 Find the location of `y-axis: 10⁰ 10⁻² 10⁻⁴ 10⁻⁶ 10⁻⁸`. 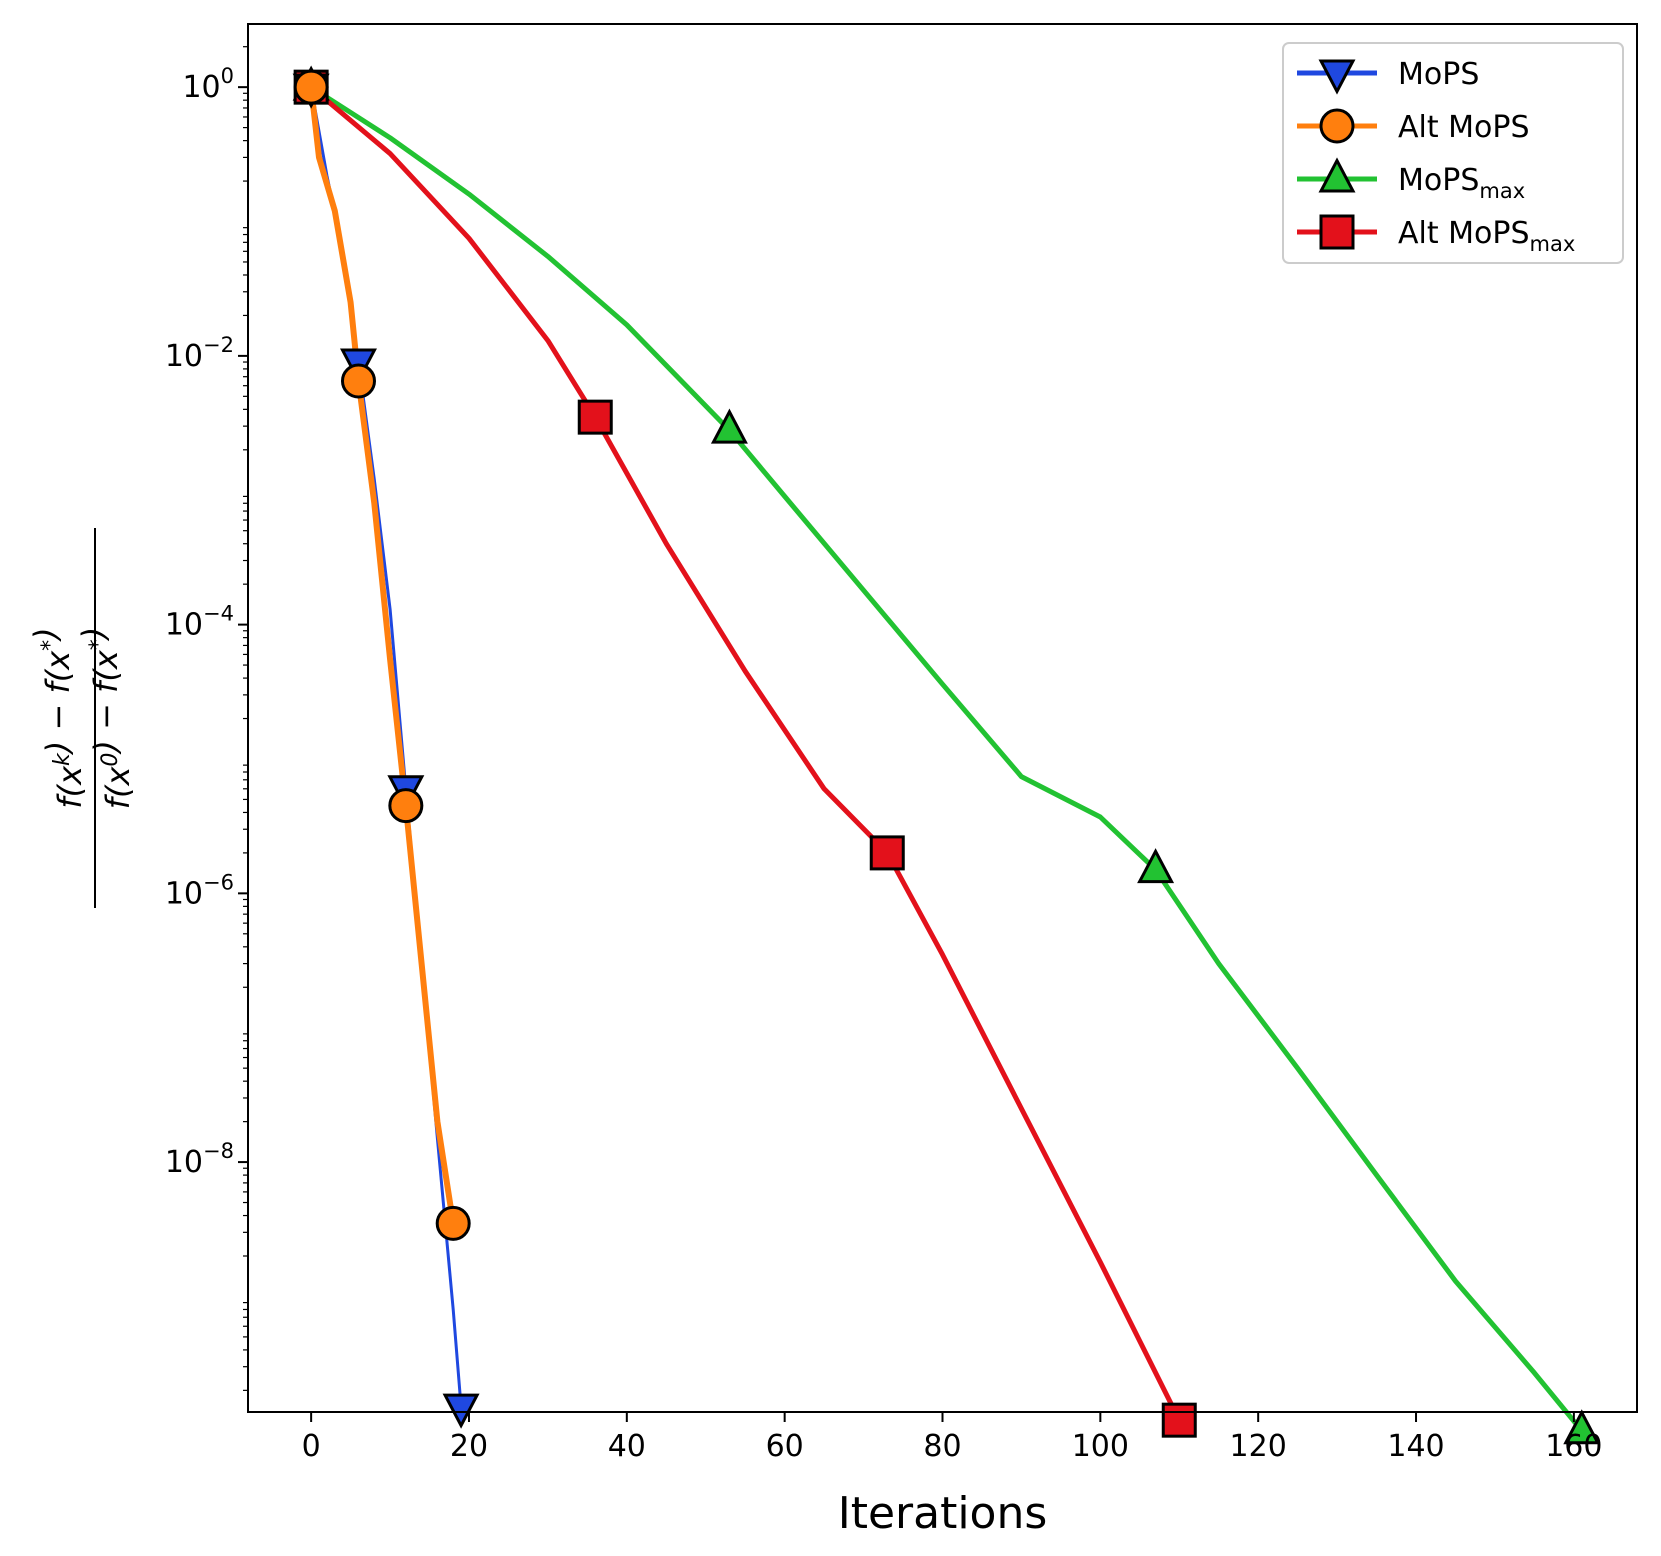

y-axis: 10⁰ 10⁻² 10⁻⁴ 10⁻⁶ 10⁻⁸ is located at coordinates (206, 718).